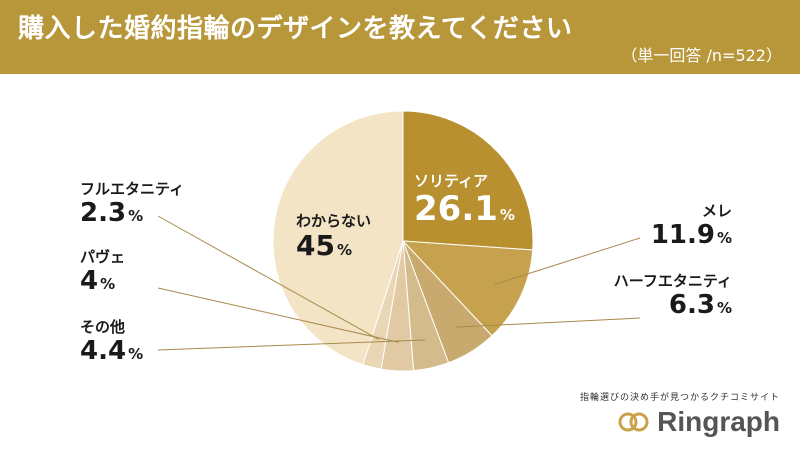 The width and height of the screenshot is (800, 450). I want to click on brand-block: 指輪選びの決め手が見つかるクチコミサイト Ringraph, so click(680, 414).